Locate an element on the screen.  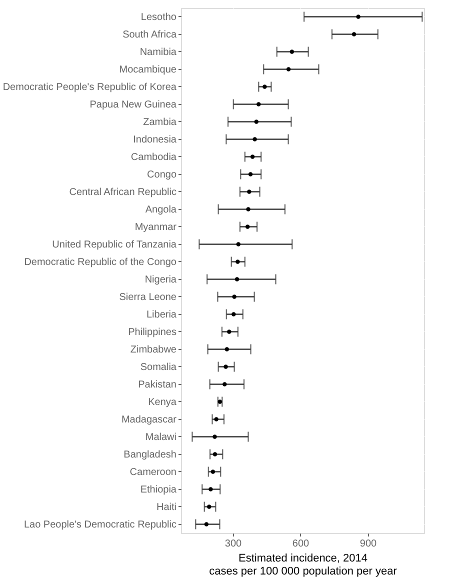
y-tick-label: Congo is located at coordinates (162, 174).